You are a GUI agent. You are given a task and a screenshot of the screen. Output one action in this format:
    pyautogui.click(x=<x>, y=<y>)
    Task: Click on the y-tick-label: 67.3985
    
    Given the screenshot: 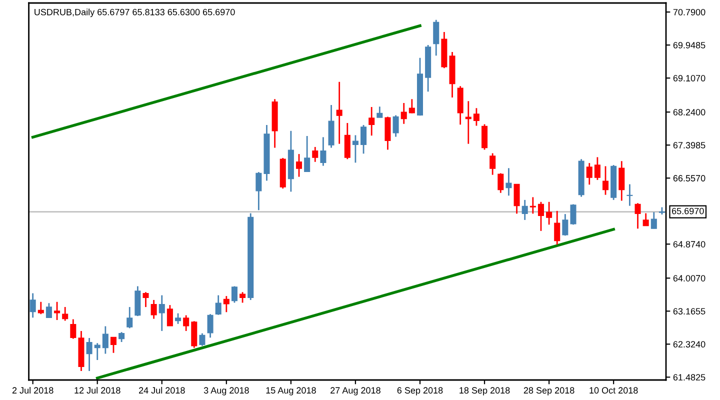 What is the action you would take?
    pyautogui.click(x=689, y=145)
    